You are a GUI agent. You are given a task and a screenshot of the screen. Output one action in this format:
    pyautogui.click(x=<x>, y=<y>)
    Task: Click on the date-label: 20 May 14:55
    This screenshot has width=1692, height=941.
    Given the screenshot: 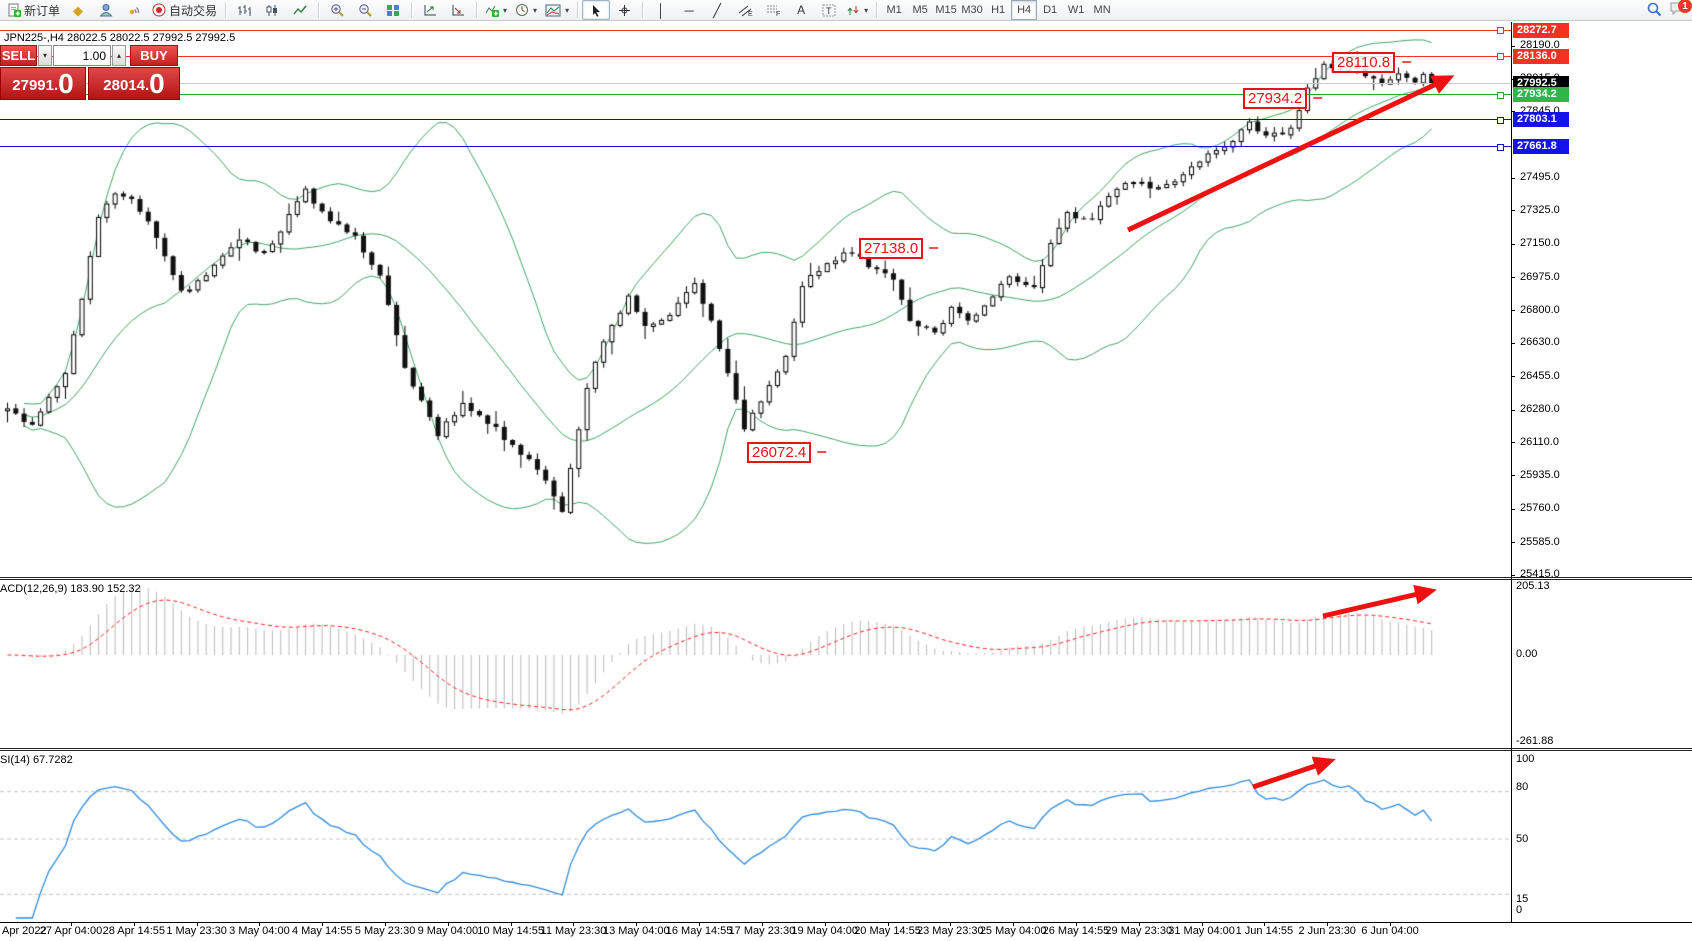 What is the action you would take?
    pyautogui.click(x=887, y=931)
    